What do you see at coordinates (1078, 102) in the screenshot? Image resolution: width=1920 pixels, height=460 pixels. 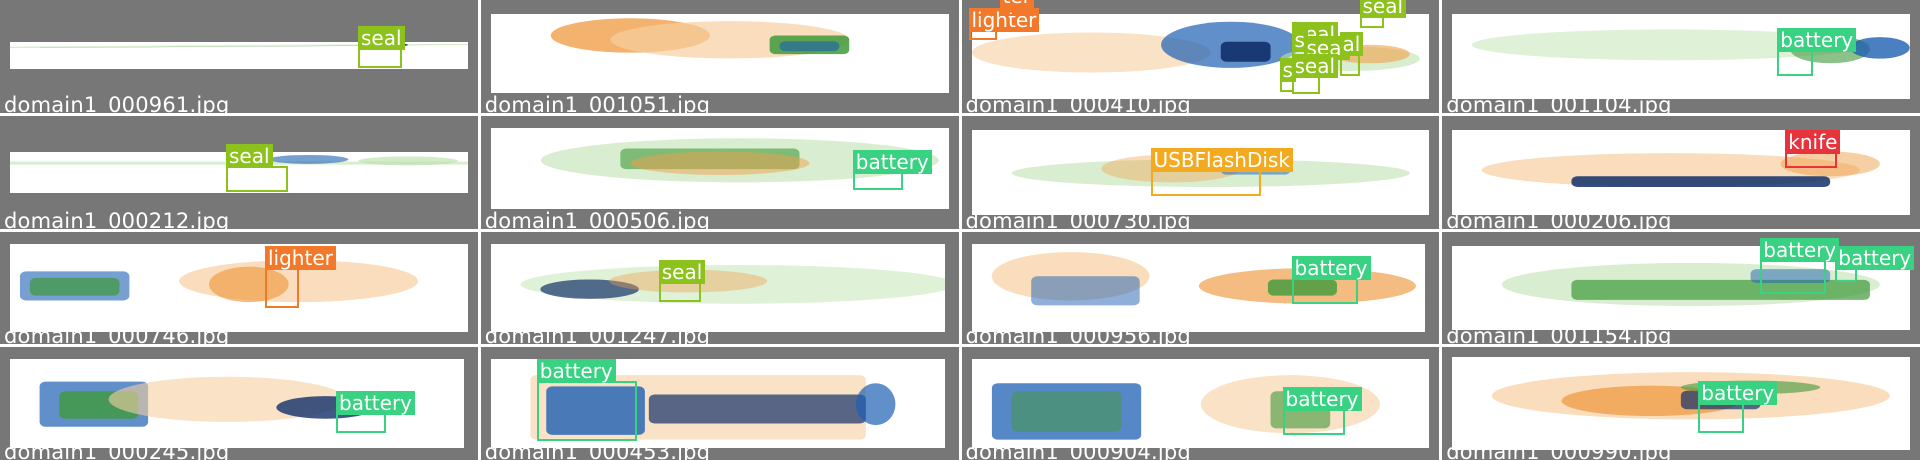 I see `image-filename: domain1_000410.jpg` at bounding box center [1078, 102].